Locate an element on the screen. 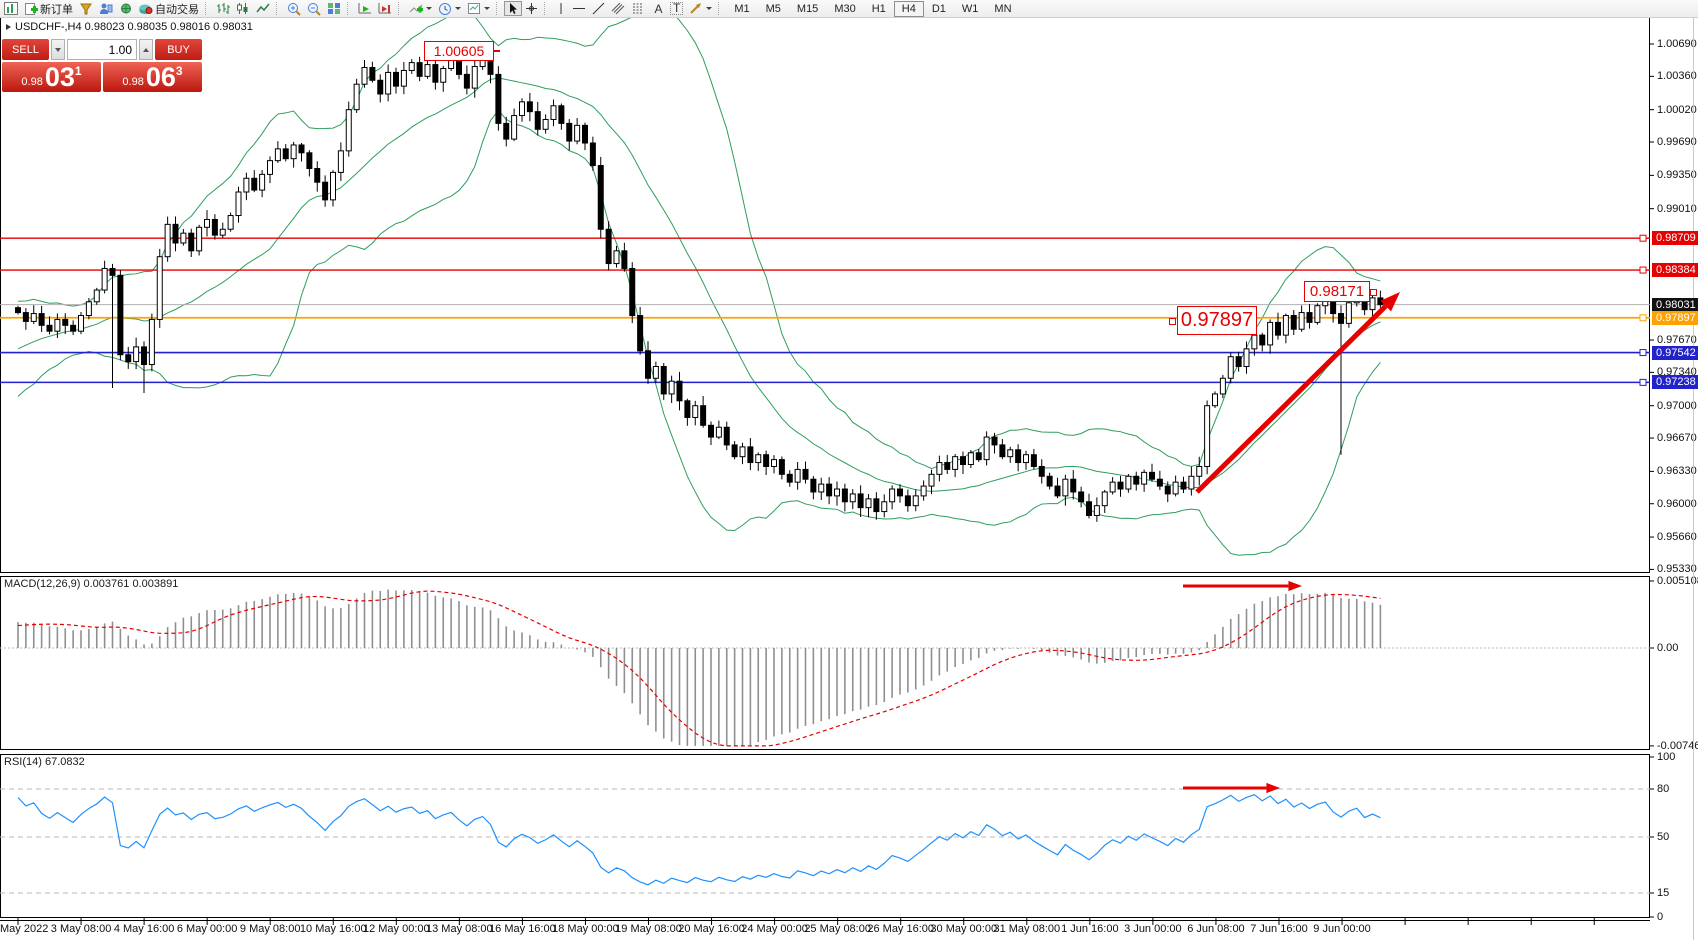  sell-button: SELL is located at coordinates (25, 49).